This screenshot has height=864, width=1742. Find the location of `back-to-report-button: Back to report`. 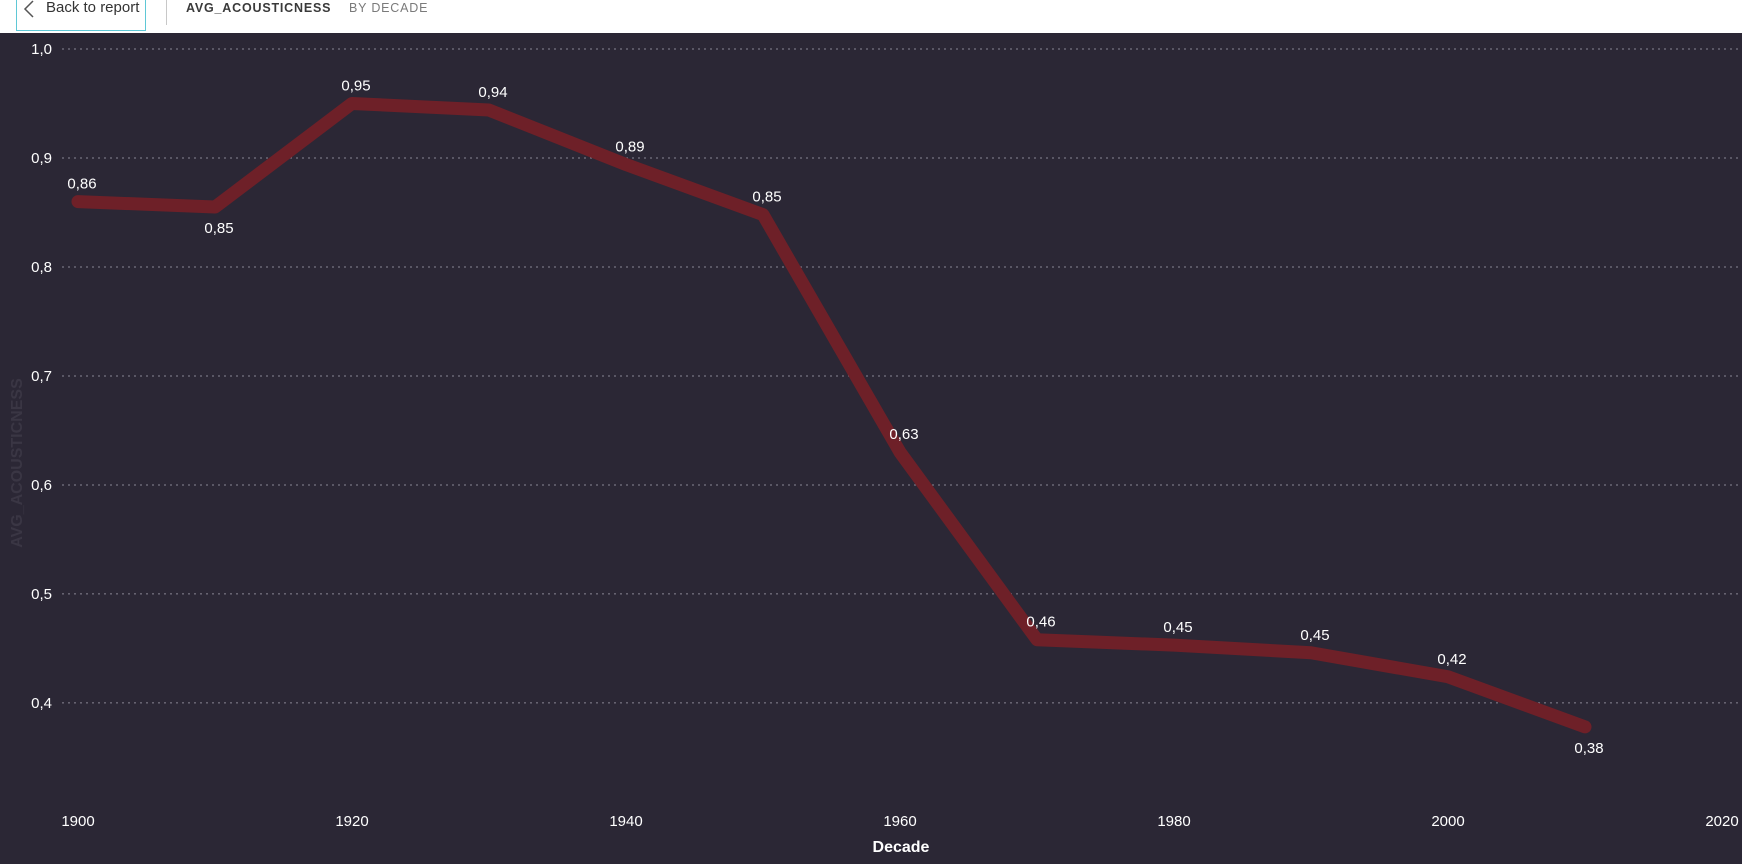

back-to-report-button: Back to report is located at coordinates (81, 15).